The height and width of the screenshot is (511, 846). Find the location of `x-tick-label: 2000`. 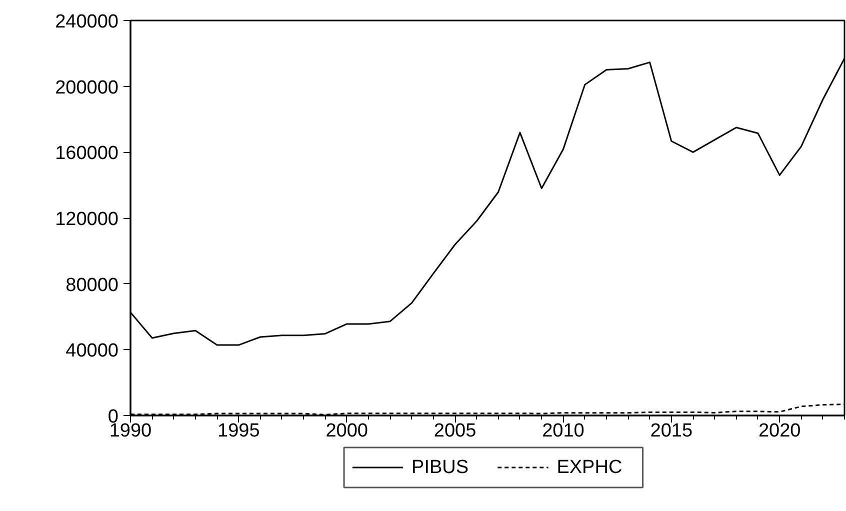

x-tick-label: 2000 is located at coordinates (347, 431).